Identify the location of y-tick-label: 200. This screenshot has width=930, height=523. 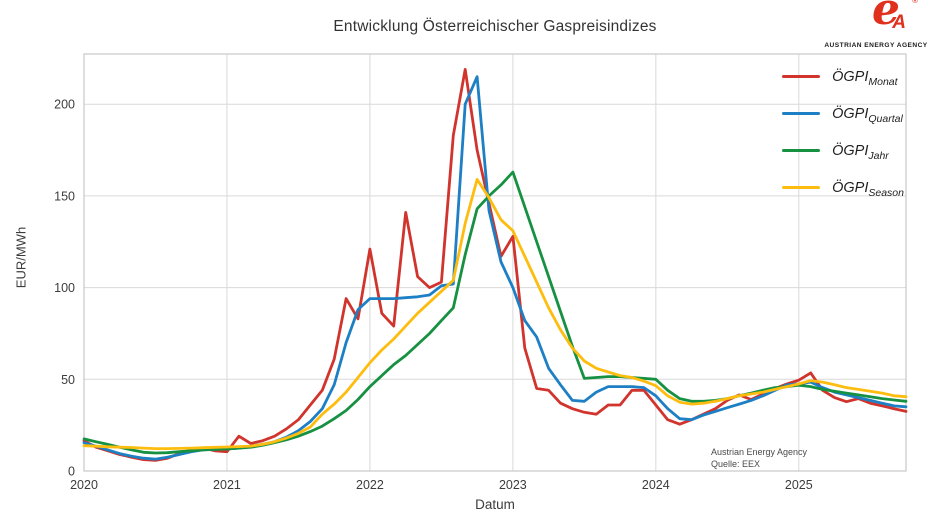
(64, 105).